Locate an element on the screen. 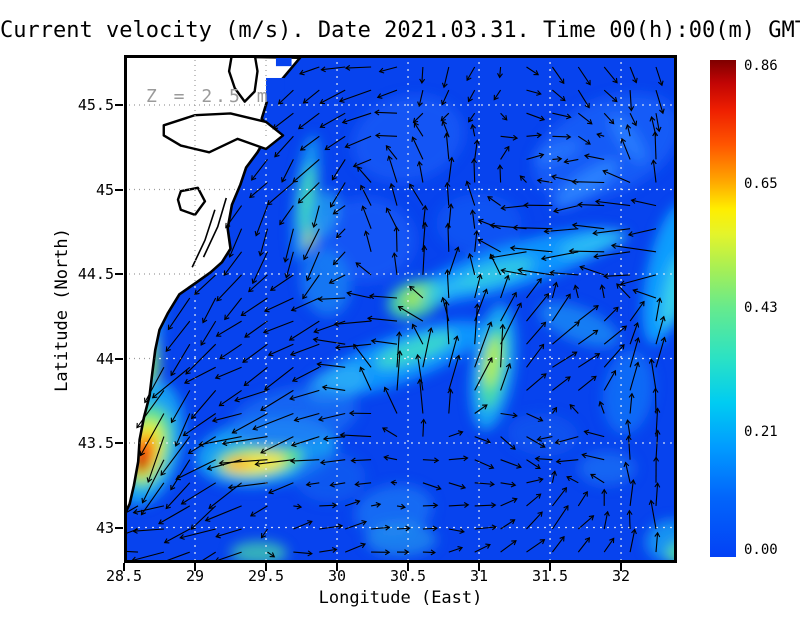 Image resolution: width=800 pixels, height=618 pixels. y-tick-label: 44.5 is located at coordinates (95, 274).